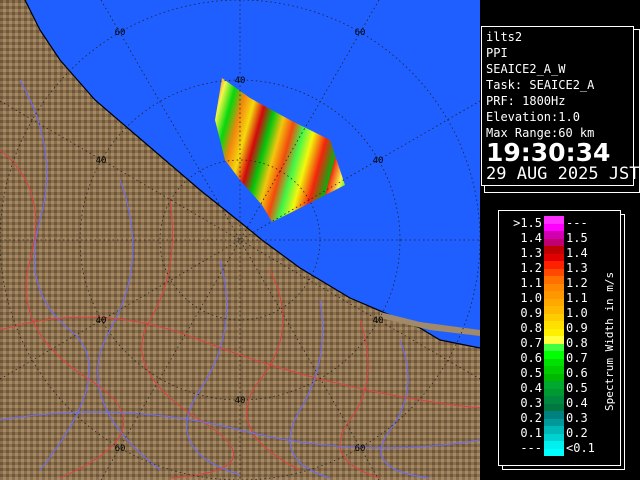 The image size is (640, 480). What do you see at coordinates (430, 324) in the screenshot?
I see `sandbar` at bounding box center [430, 324].